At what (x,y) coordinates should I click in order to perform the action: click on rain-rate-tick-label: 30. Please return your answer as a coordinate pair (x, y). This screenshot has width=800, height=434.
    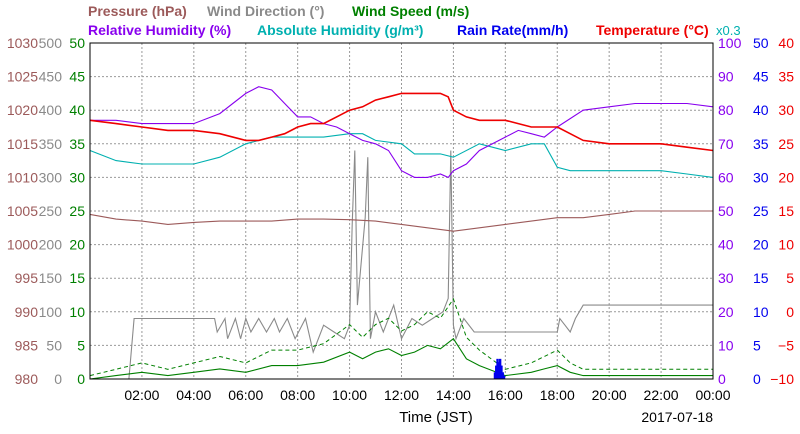
    Looking at the image, I should click on (761, 177).